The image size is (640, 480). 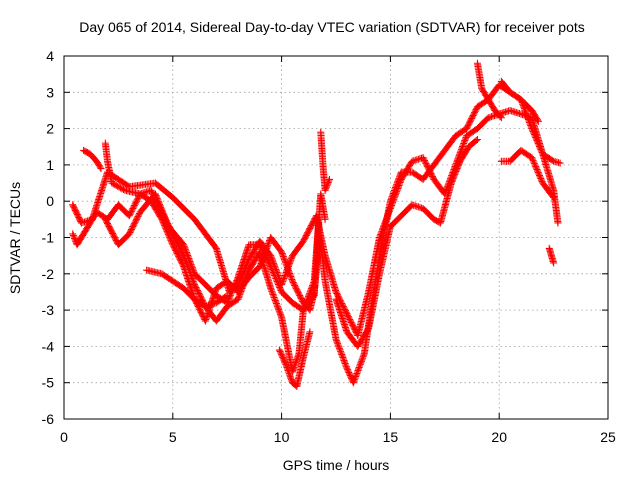 I want to click on x-tick-labels: 0 5 10 15 20 25, so click(x=338, y=437).